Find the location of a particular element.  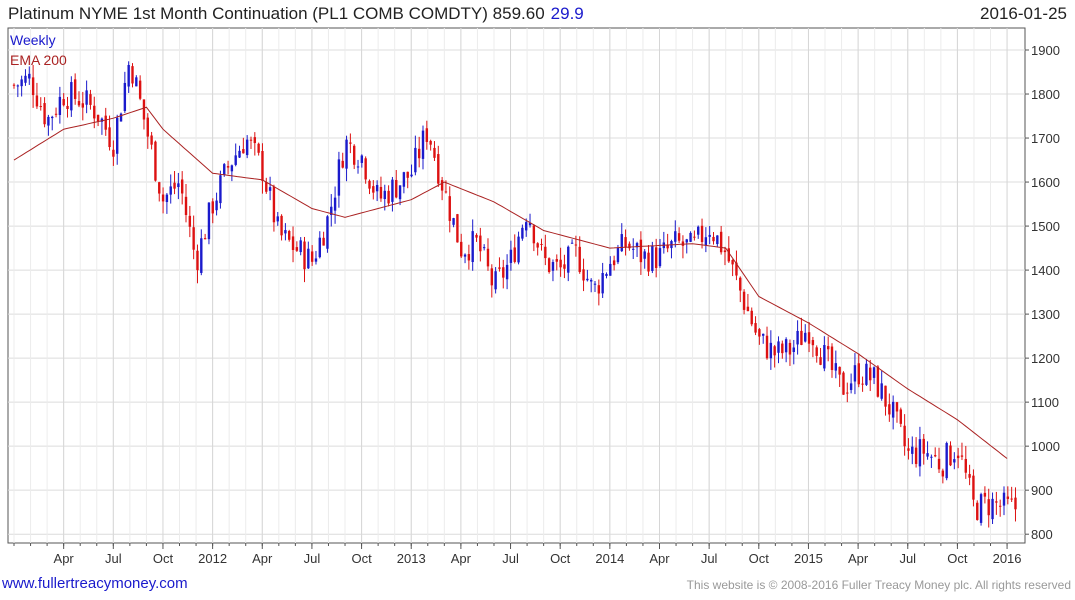

y-tick-label: 1500 is located at coordinates (1045, 226).